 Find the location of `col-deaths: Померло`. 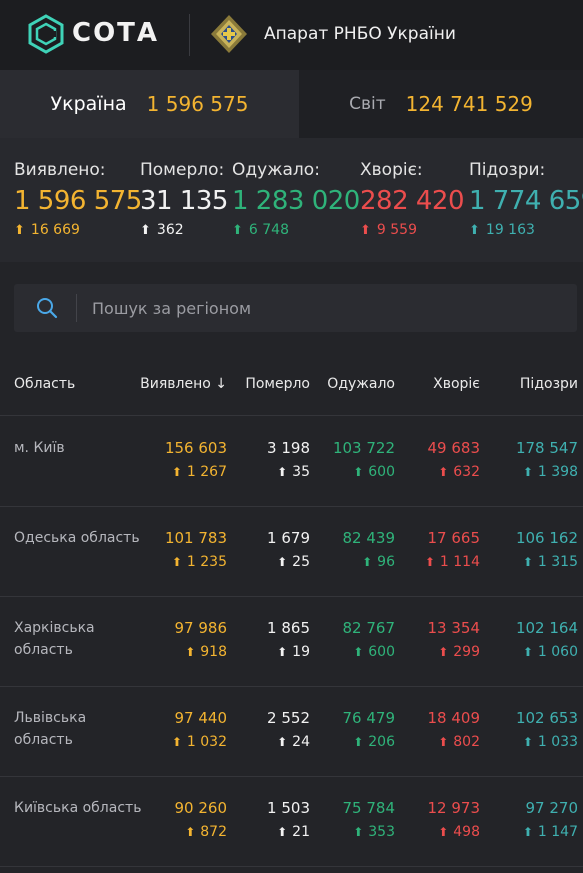

col-deaths: Померло is located at coordinates (277, 384).